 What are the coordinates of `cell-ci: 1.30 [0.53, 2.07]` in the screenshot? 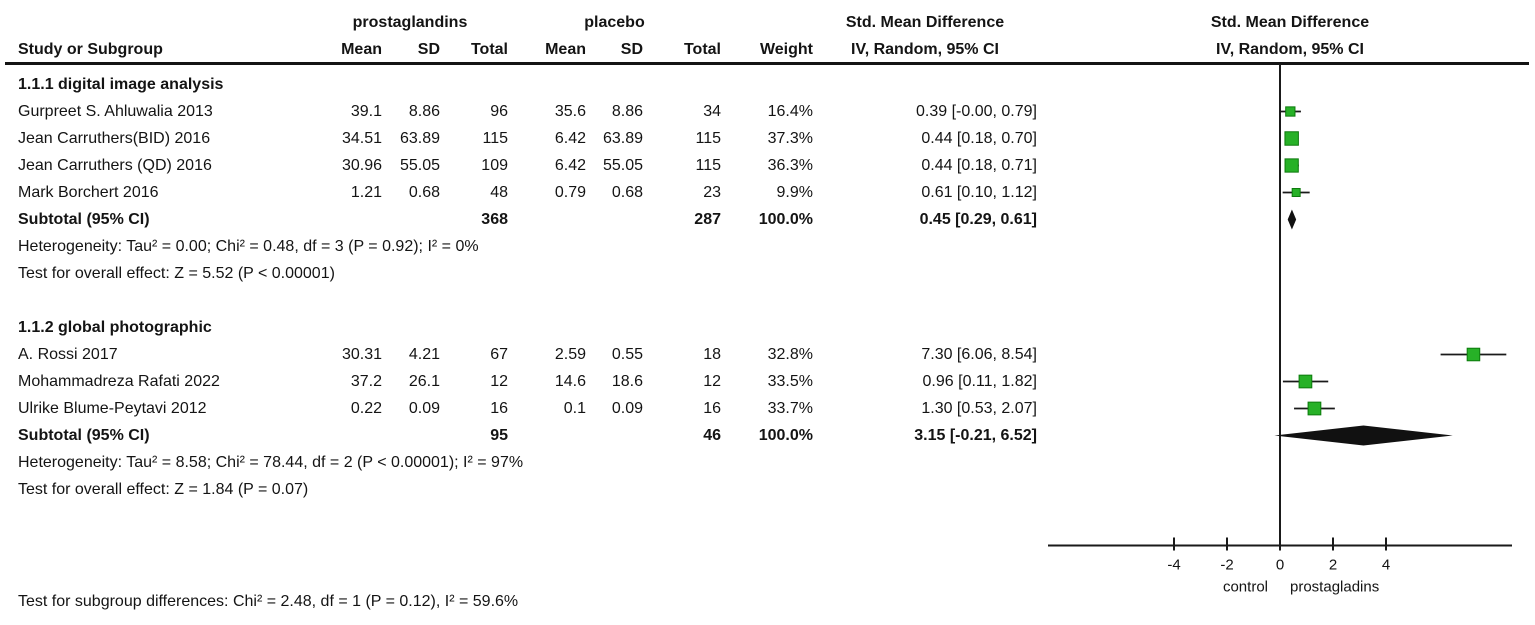 It's located at (979, 408).